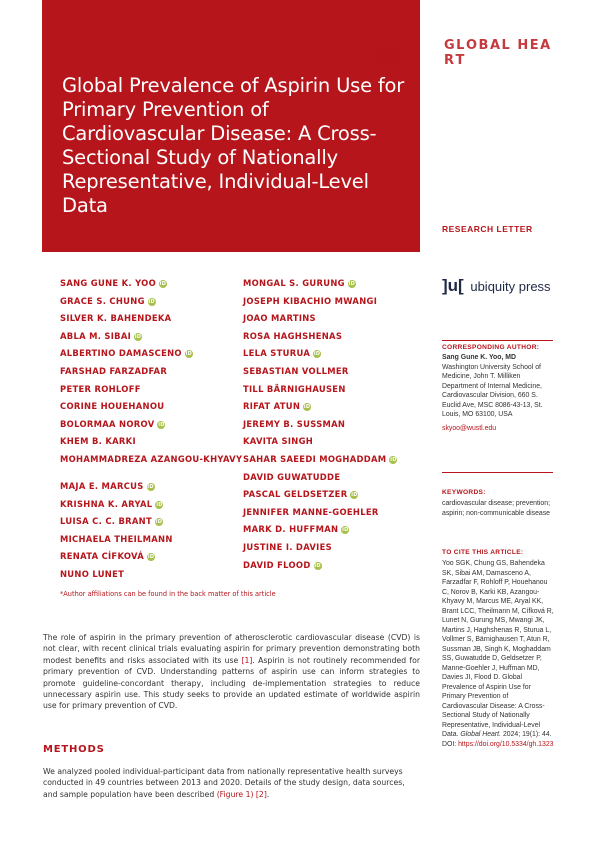 This screenshot has width=595, height=842. What do you see at coordinates (320, 463) in the screenshot?
I see `author-name: SAHAR SAEEDI MOGHADDAM iD` at bounding box center [320, 463].